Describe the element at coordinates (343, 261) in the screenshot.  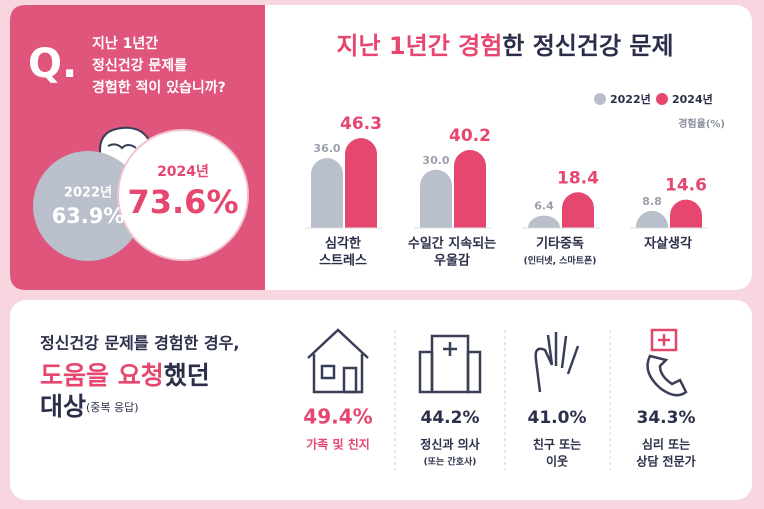
I see `category-label: 스트레스` at that location.